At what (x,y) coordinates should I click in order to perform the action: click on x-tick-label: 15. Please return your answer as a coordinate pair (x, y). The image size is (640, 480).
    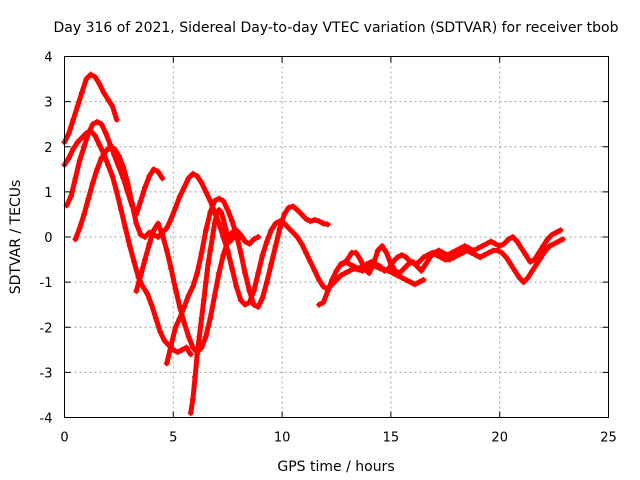
    Looking at the image, I should click on (391, 438).